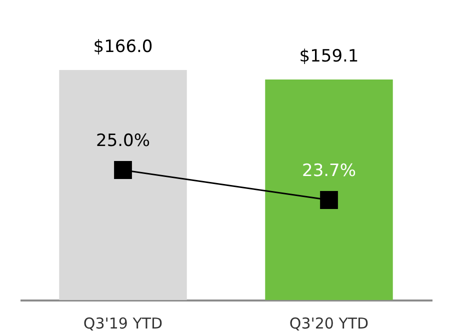 Image resolution: width=452 pixels, height=332 pixels. What do you see at coordinates (329, 56) in the screenshot?
I see `data-label: $159.1` at bounding box center [329, 56].